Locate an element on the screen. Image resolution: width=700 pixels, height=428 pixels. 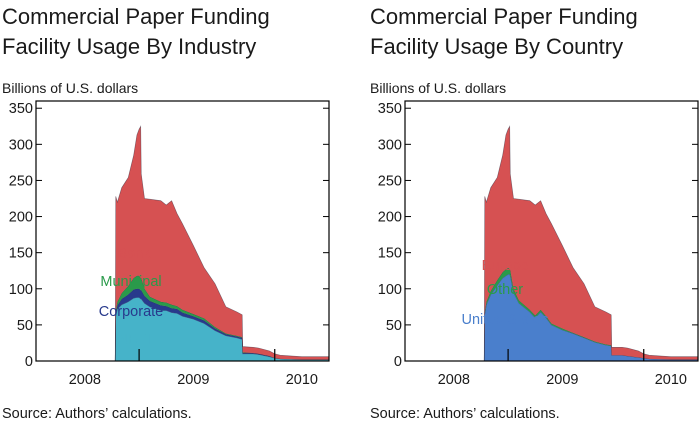
area-series-nbfi is located at coordinates (182, 329).